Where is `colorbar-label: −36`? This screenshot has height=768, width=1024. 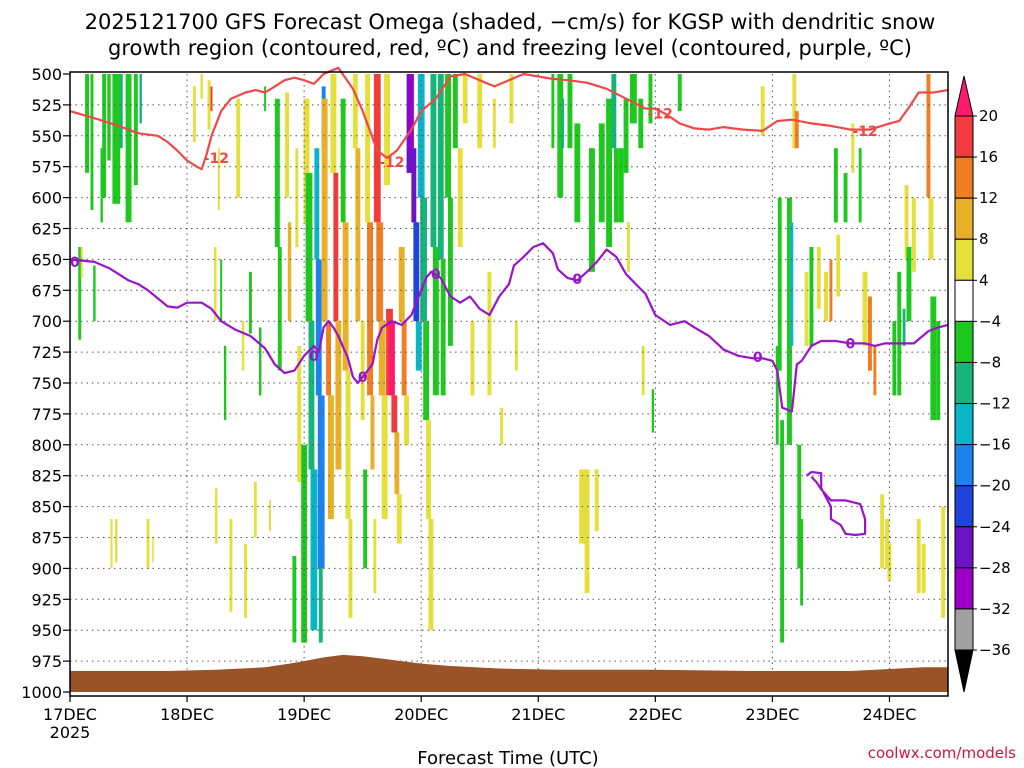
colorbar-label: −36 is located at coordinates (995, 650).